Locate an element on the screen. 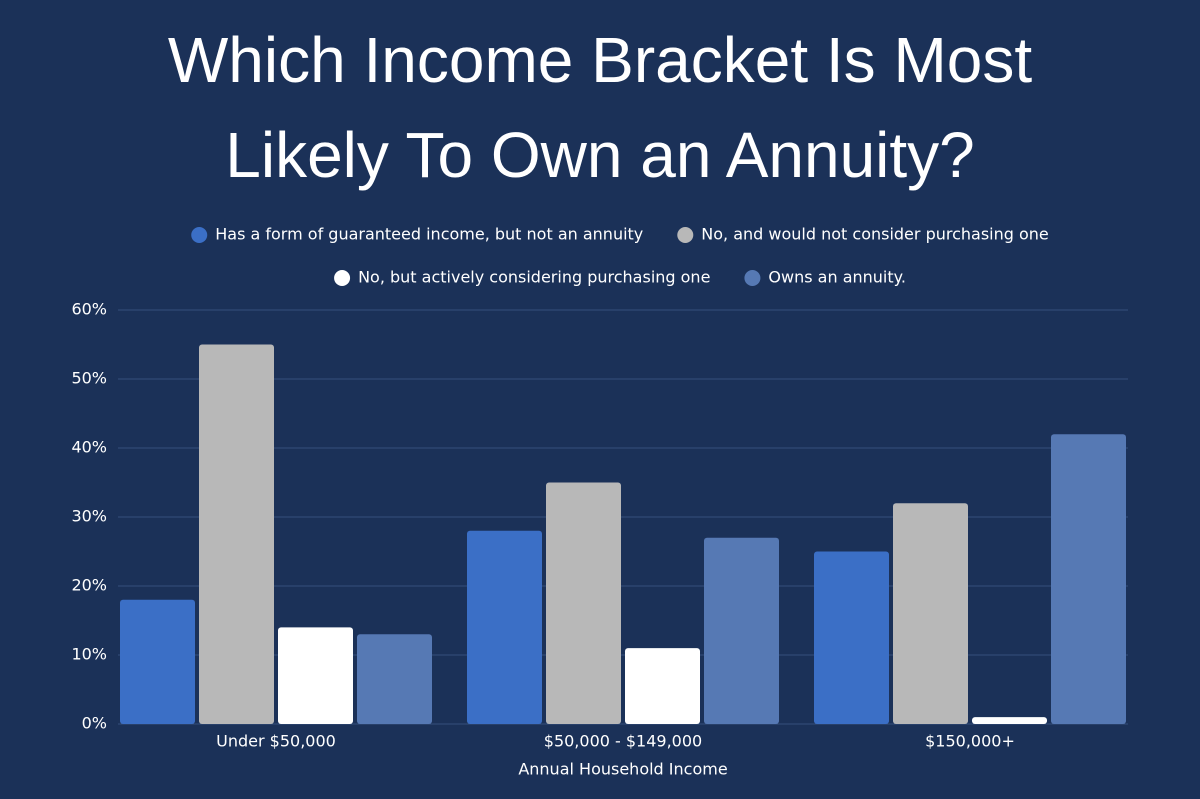  y-tick-label: 50% is located at coordinates (89, 378).